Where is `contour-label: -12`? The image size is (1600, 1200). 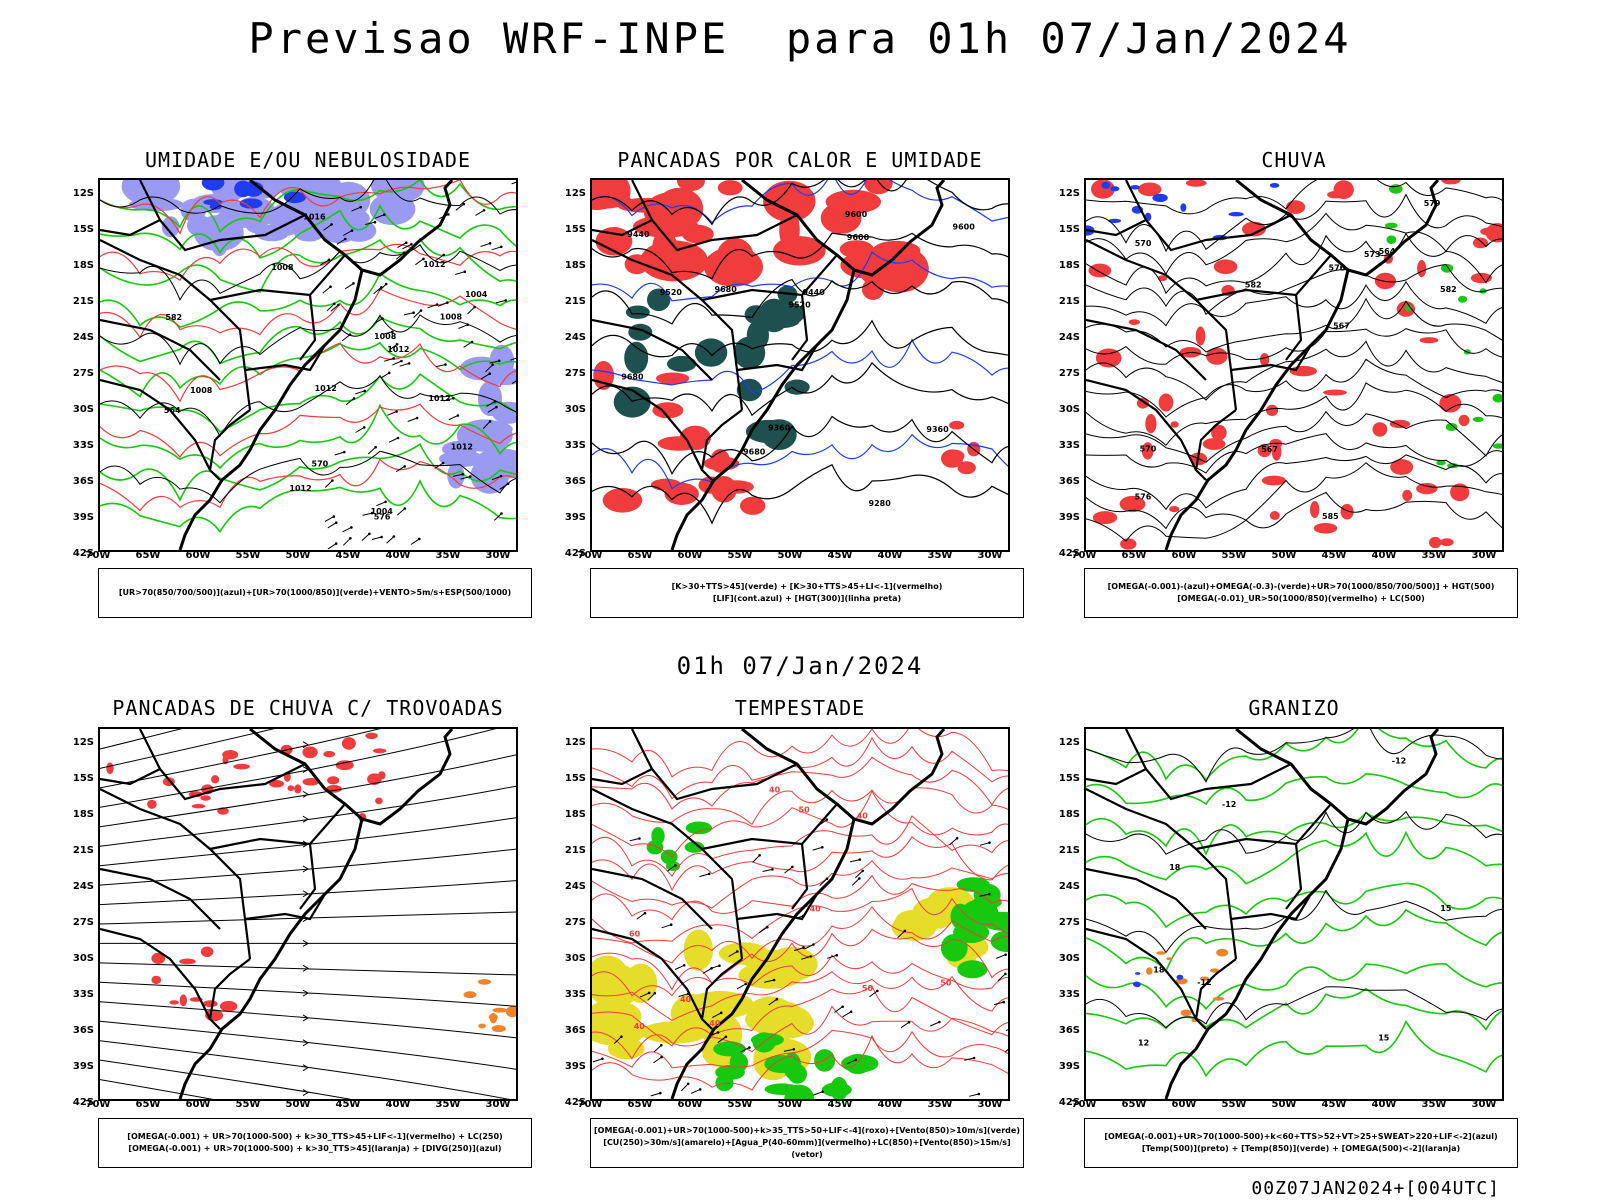
contour-label: -12 is located at coordinates (1229, 804).